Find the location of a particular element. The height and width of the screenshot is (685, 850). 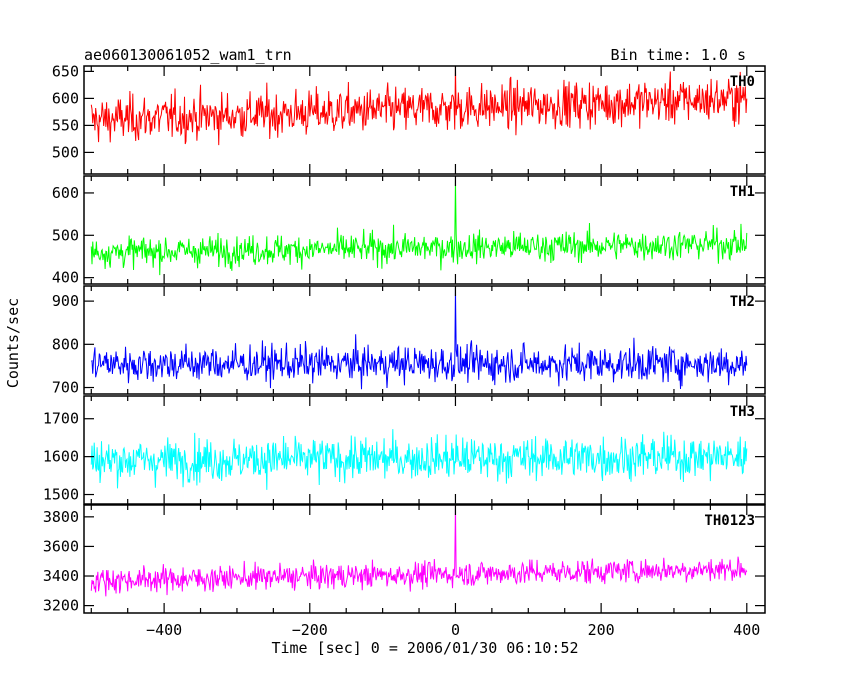

panel-label: TH0 is located at coordinates (742, 82).